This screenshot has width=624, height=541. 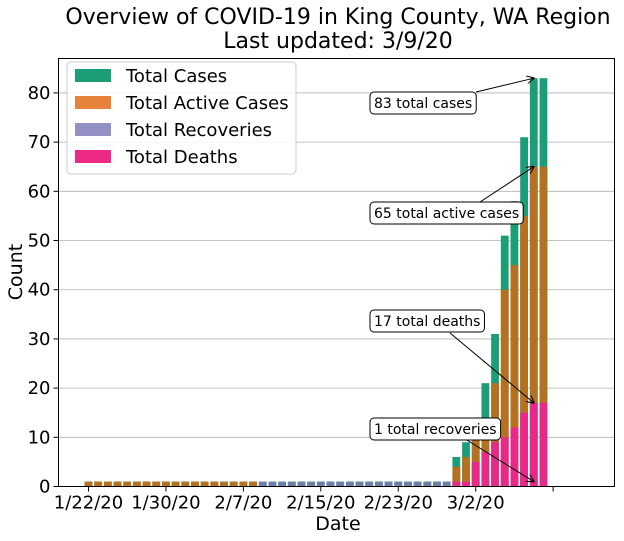 I want to click on y-tick-label: 30, so click(x=39, y=339).